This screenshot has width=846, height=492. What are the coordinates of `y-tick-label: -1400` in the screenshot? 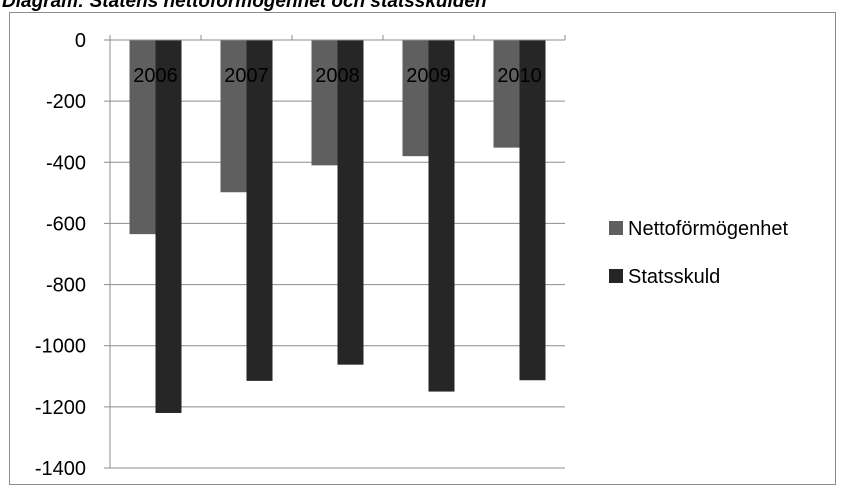 It's located at (60, 469).